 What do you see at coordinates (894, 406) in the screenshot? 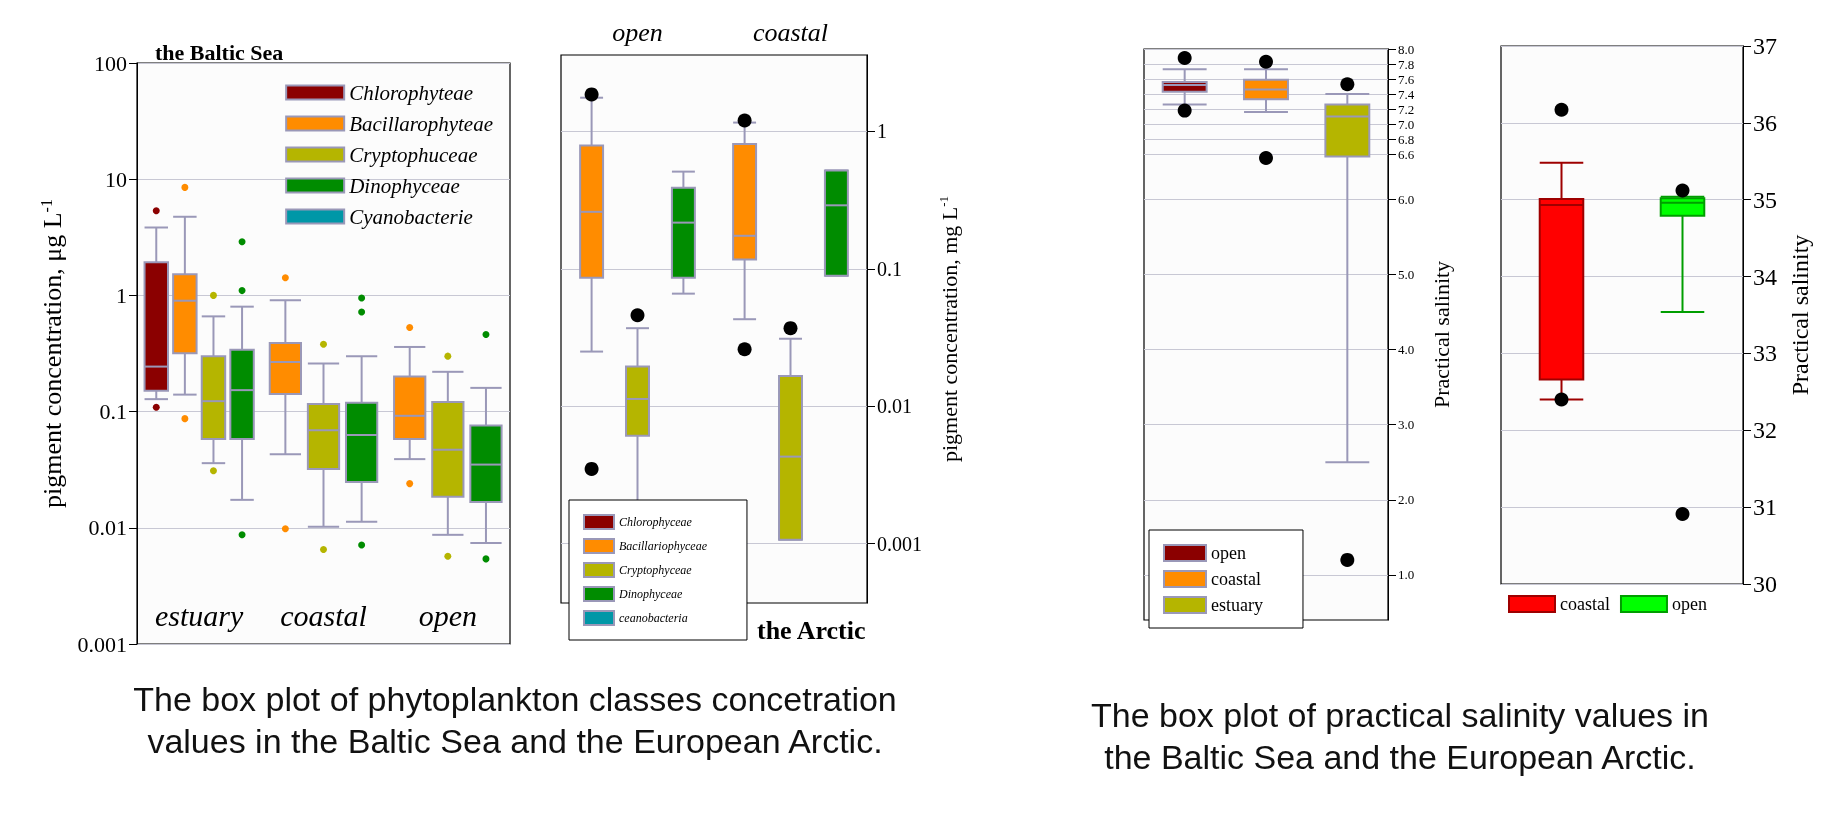
I see `y2-tick-label: 0.01` at bounding box center [894, 406].